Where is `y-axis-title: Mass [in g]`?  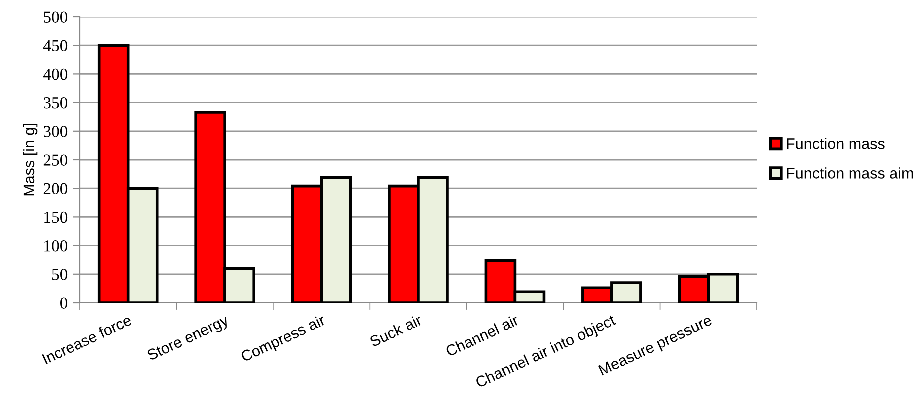 y-axis-title: Mass [in g] is located at coordinates (30, 160).